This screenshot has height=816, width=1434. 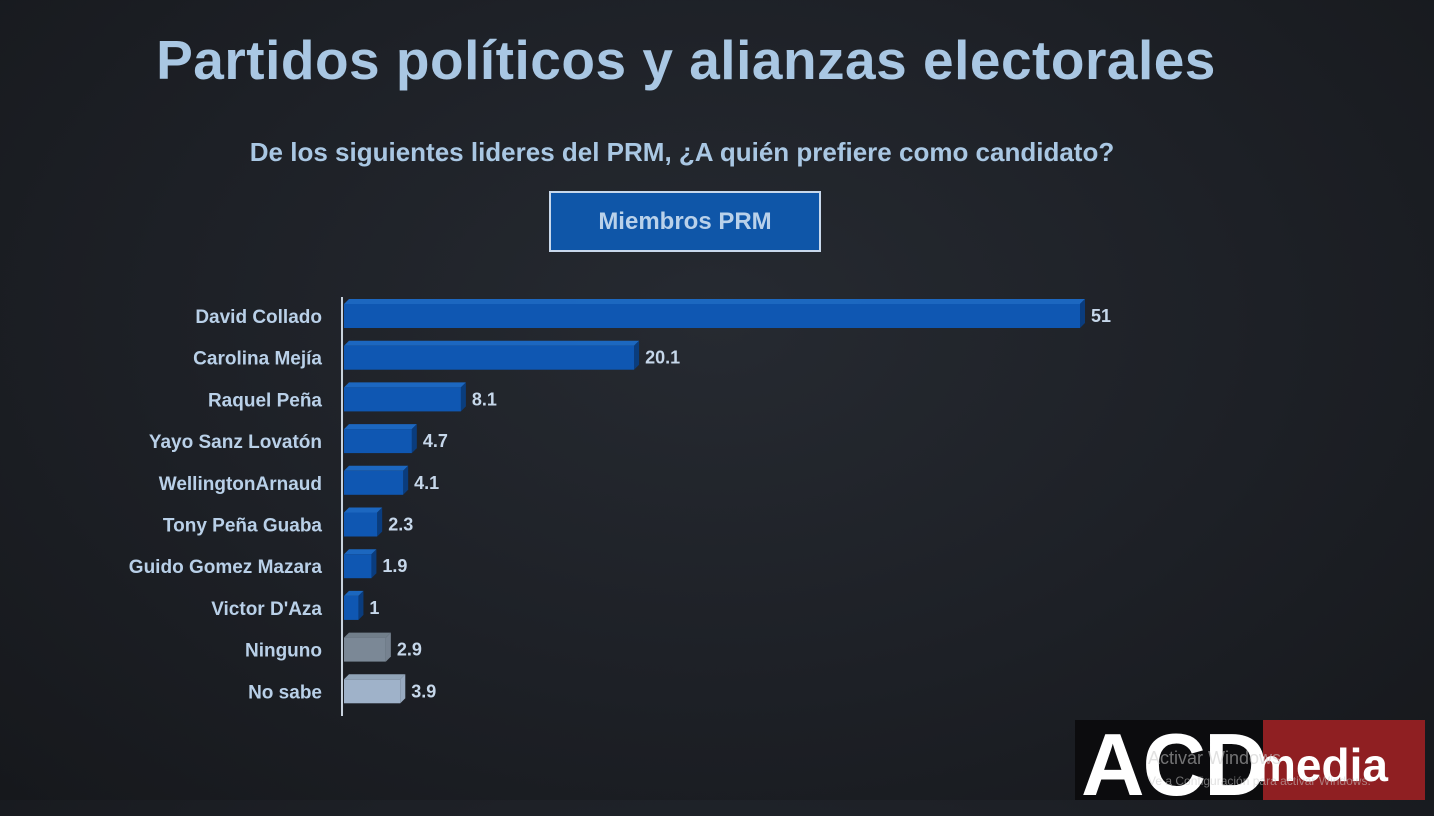 What do you see at coordinates (258, 317) in the screenshot?
I see `category-label: David Collado` at bounding box center [258, 317].